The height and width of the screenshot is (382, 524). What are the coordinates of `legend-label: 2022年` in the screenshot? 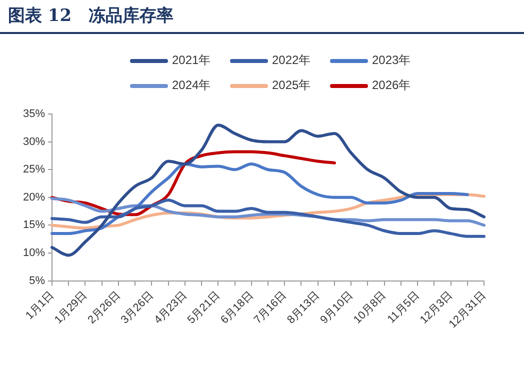 It's located at (291, 60).